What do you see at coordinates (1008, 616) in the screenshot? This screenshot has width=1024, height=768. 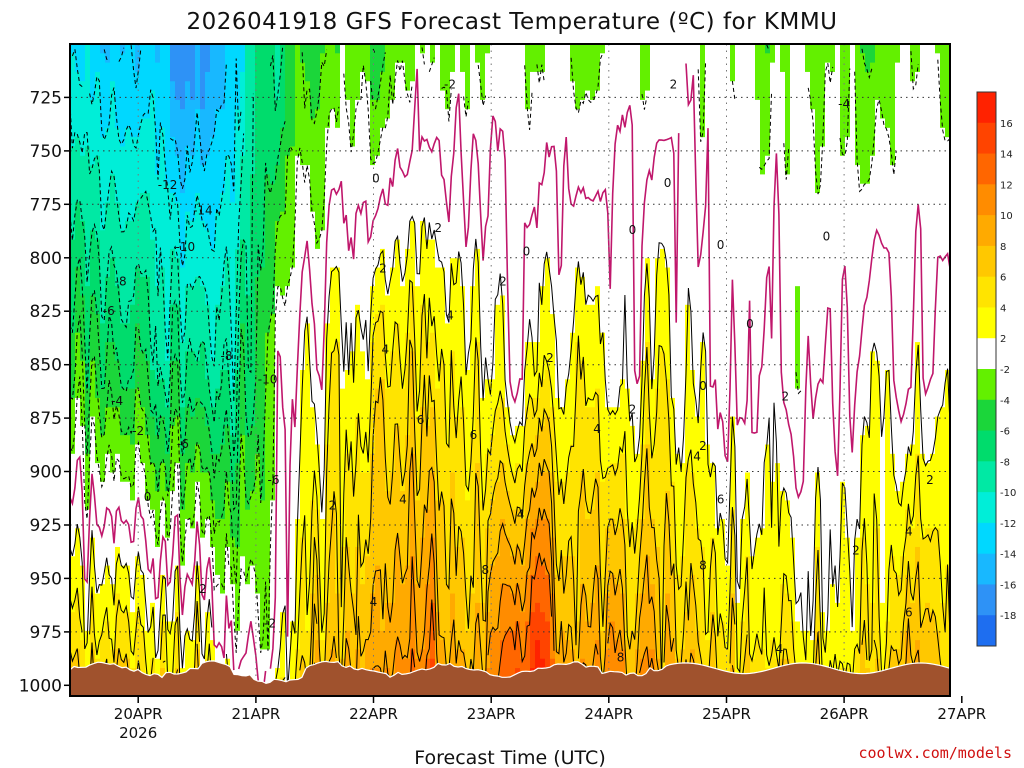 I see `colorbar-tick-label: -18` at bounding box center [1008, 616].